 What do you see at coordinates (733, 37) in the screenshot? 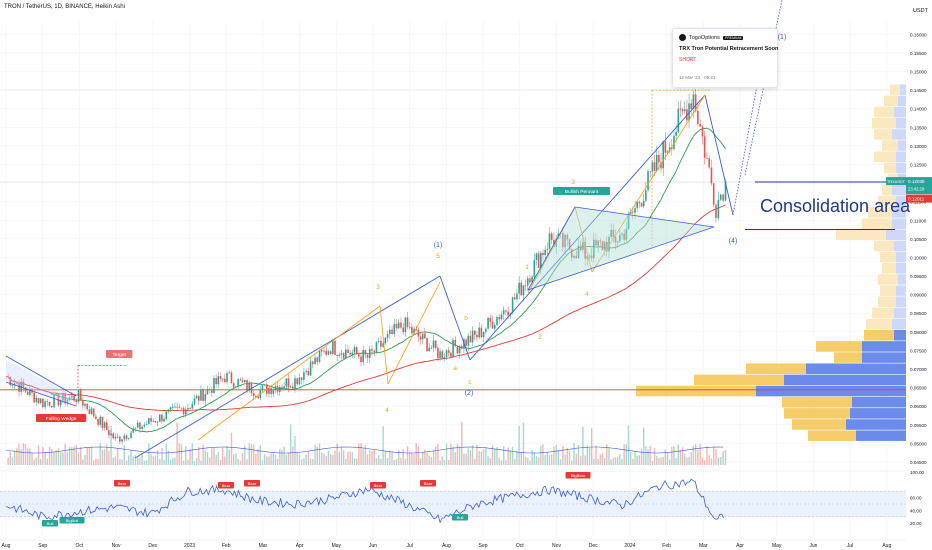
I see `premium-badge: PREMIUM` at bounding box center [733, 37].